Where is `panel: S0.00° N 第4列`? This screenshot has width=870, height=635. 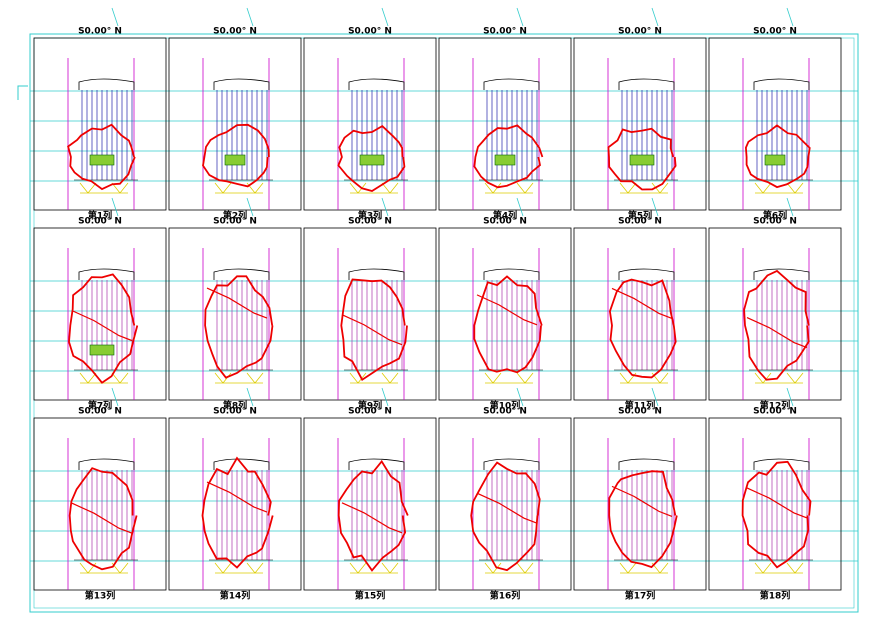
panel: S0.00° N 第4列 is located at coordinates (505, 114).